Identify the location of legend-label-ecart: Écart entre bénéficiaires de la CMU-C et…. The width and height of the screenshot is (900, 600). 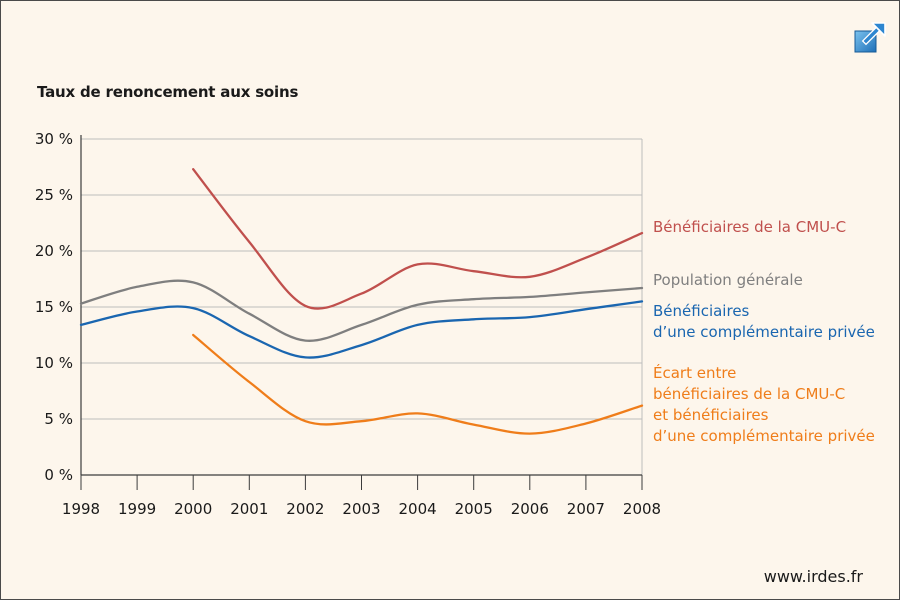
(764, 404).